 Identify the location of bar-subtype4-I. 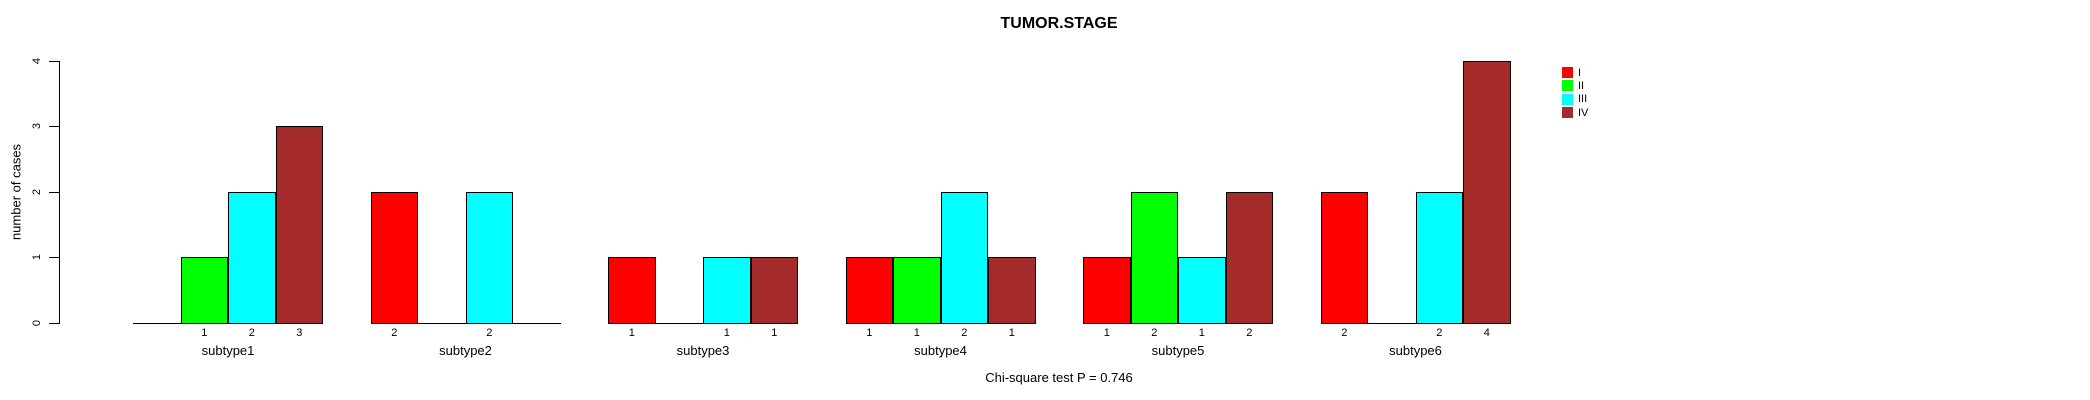
(869, 290).